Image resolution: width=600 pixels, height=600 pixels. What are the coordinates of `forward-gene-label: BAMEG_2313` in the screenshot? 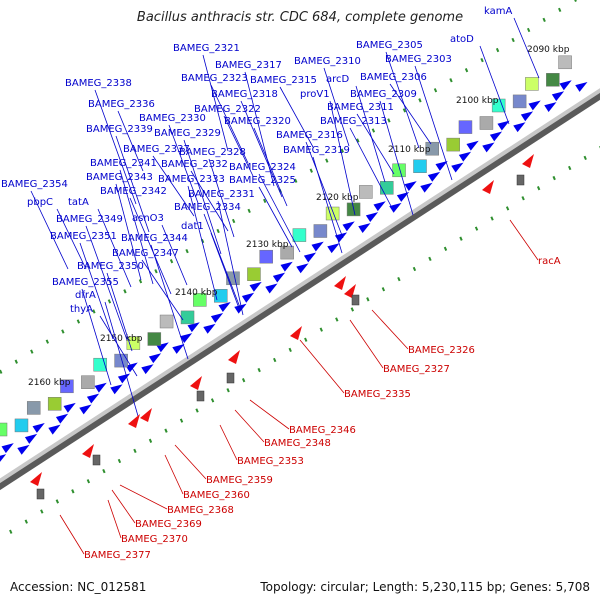 It's located at (353, 121).